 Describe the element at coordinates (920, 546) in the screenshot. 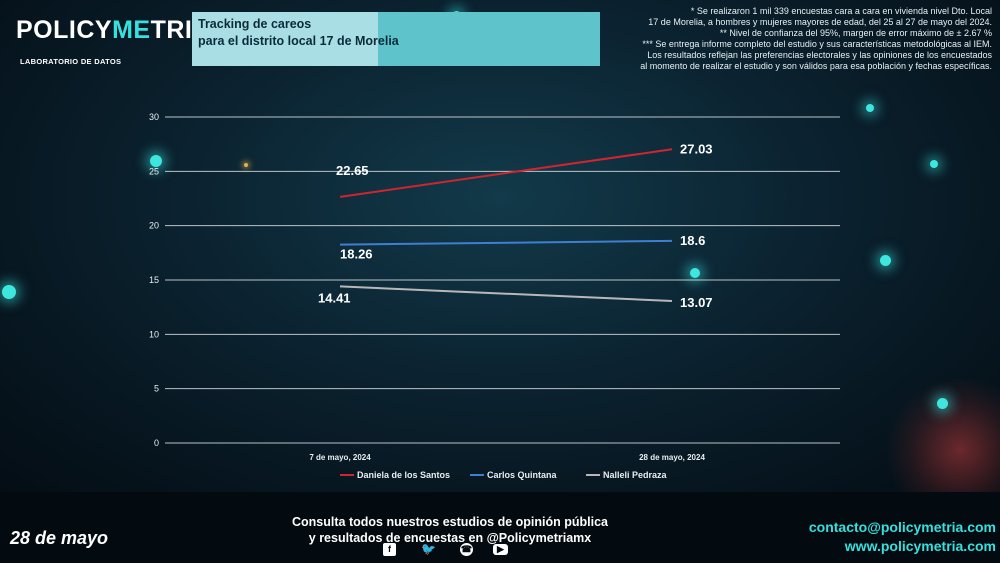

I see `contact-website: www.policymetria.com` at that location.